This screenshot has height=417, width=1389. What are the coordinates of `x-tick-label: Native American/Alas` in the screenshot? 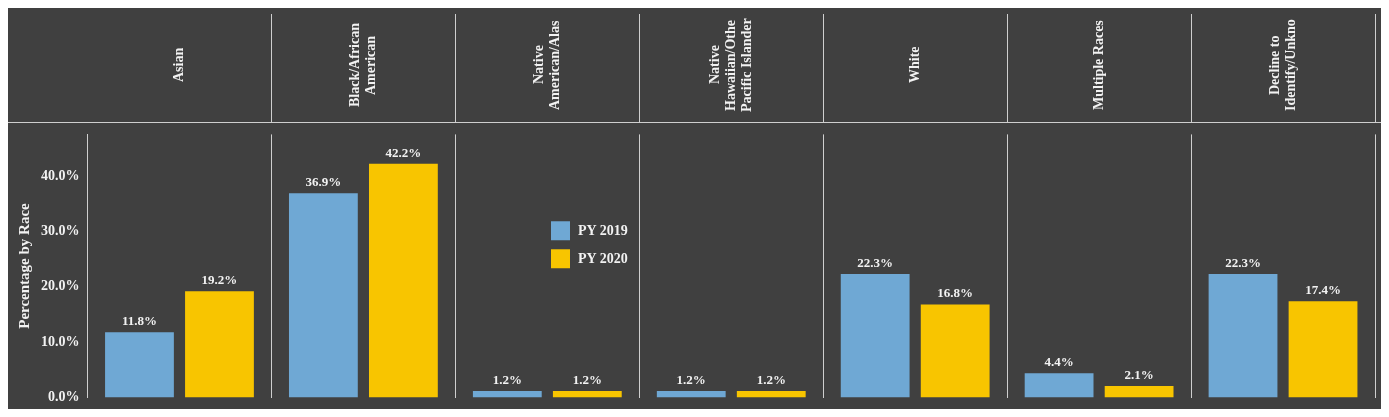 It's located at (547, 65).